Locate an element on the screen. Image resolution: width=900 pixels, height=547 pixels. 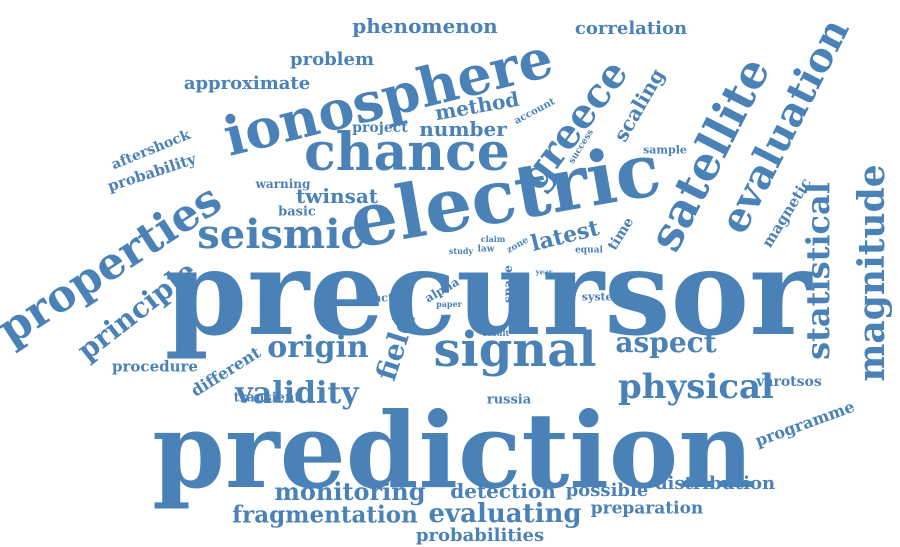
word-evaluating: evaluating is located at coordinates (505, 514).